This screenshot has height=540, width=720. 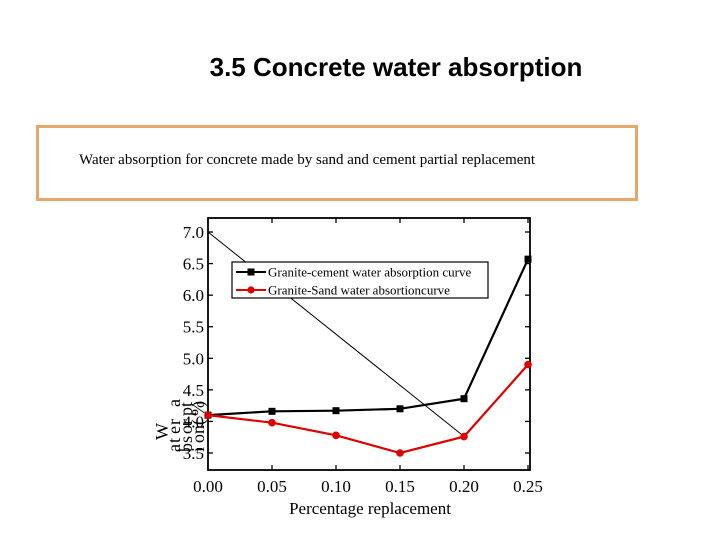 What do you see at coordinates (400, 486) in the screenshot?
I see `x-tick-label: 0.15` at bounding box center [400, 486].